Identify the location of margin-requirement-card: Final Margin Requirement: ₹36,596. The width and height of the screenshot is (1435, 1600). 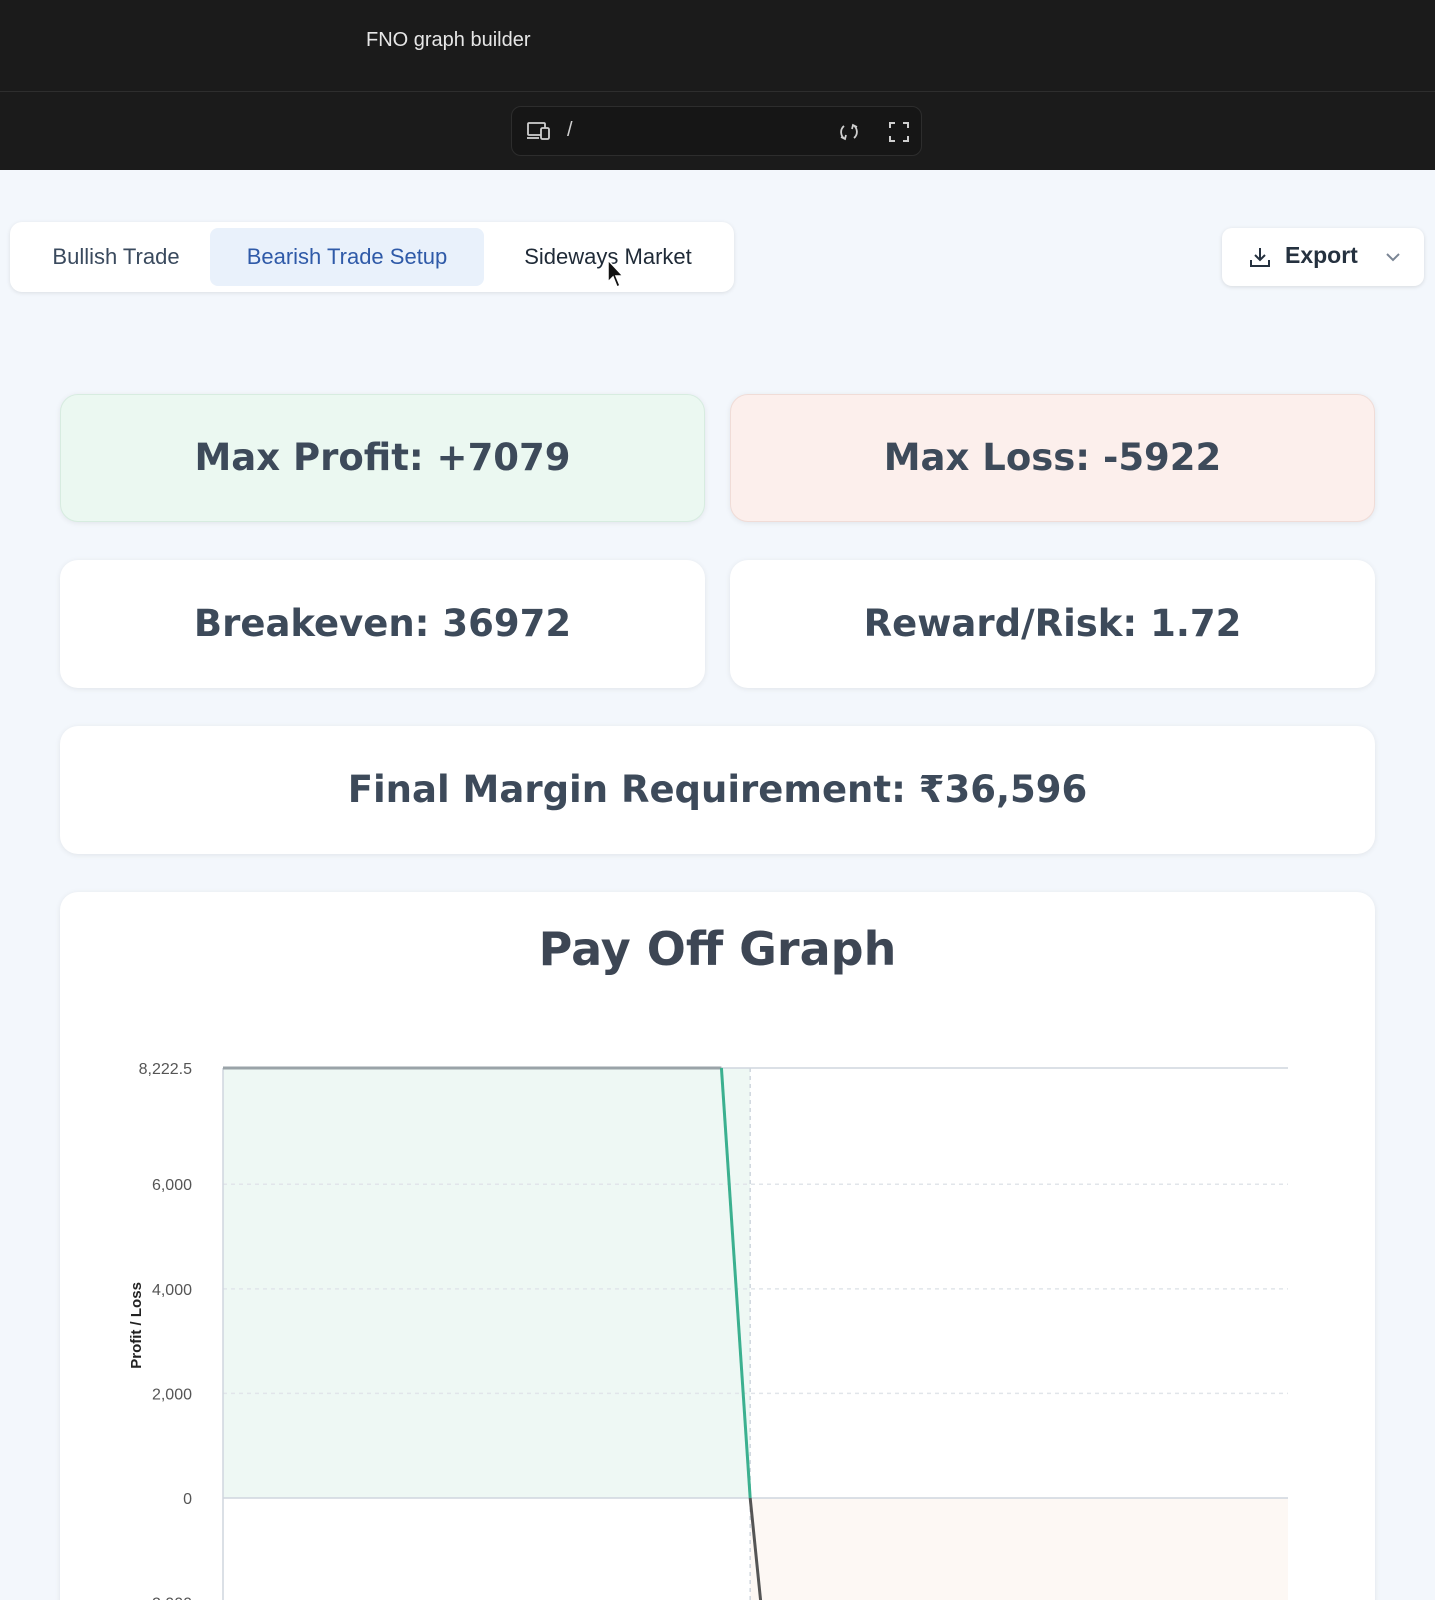
(717, 790).